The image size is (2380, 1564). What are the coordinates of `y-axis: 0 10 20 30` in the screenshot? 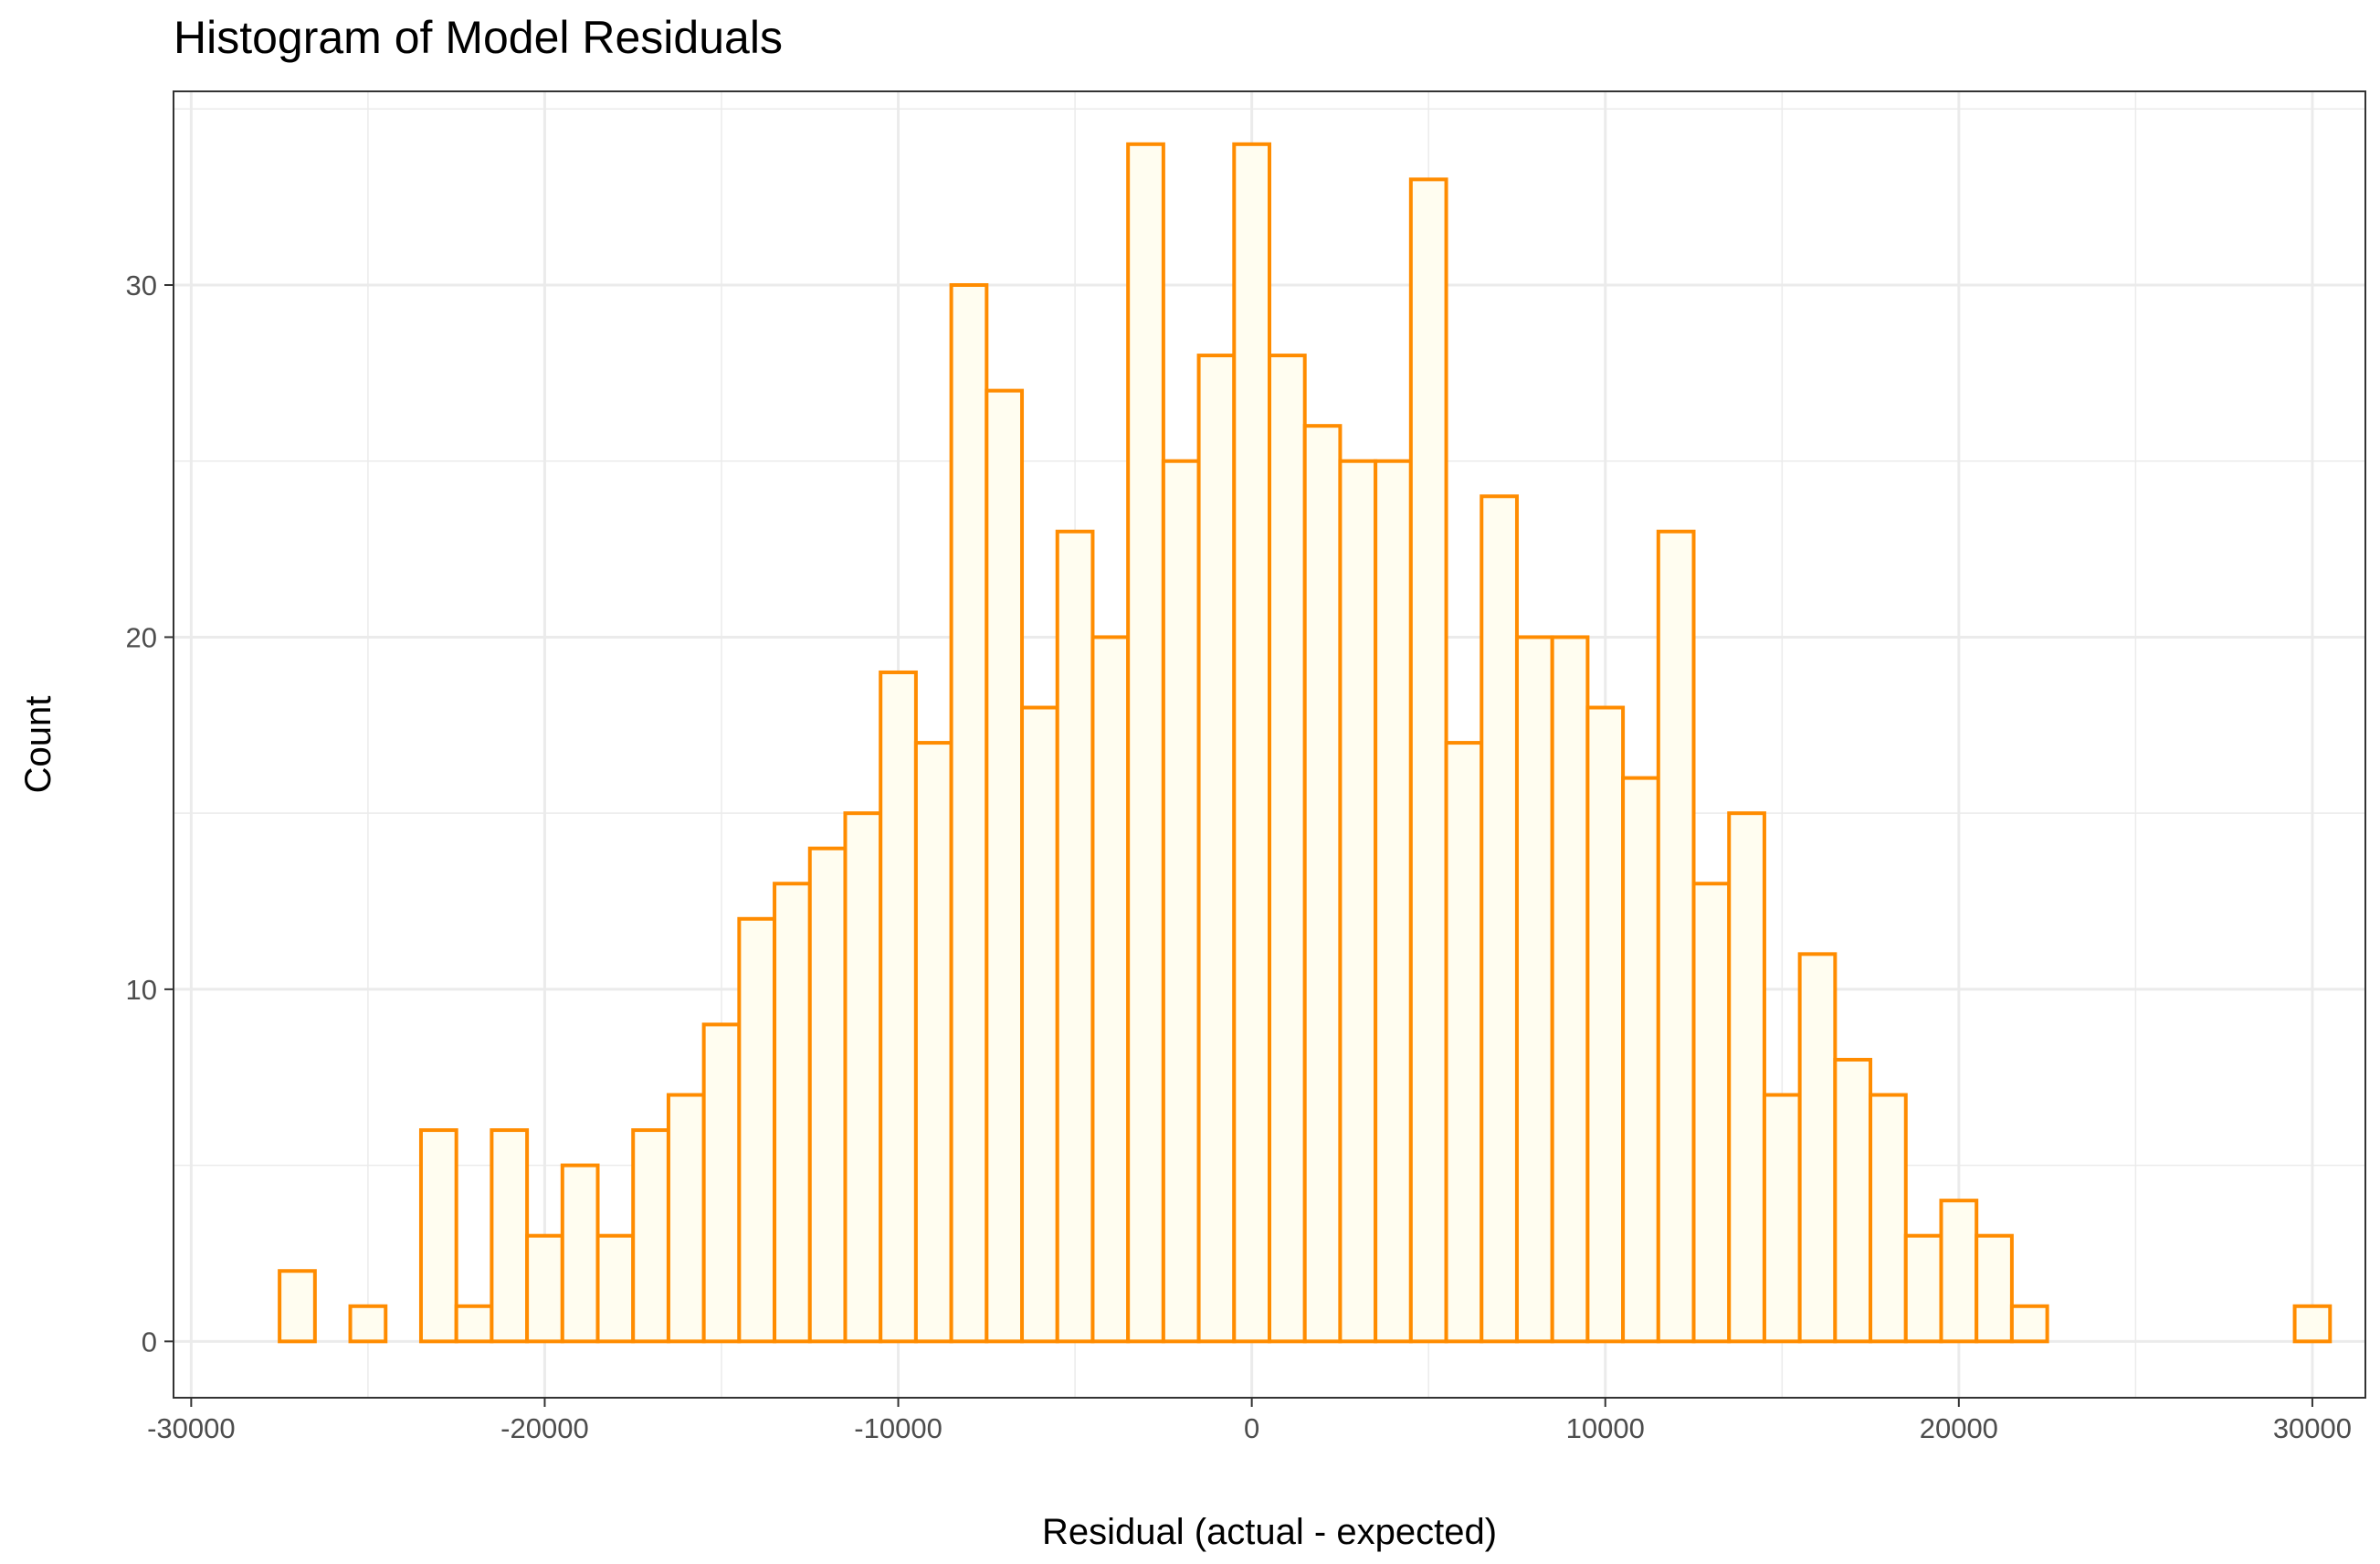 It's located at (150, 813).